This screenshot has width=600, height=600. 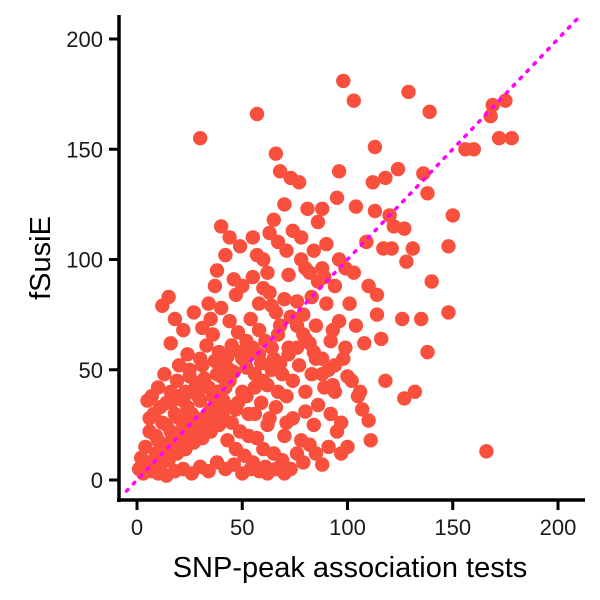 What do you see at coordinates (558, 527) in the screenshot?
I see `x-tick-label: 200` at bounding box center [558, 527].